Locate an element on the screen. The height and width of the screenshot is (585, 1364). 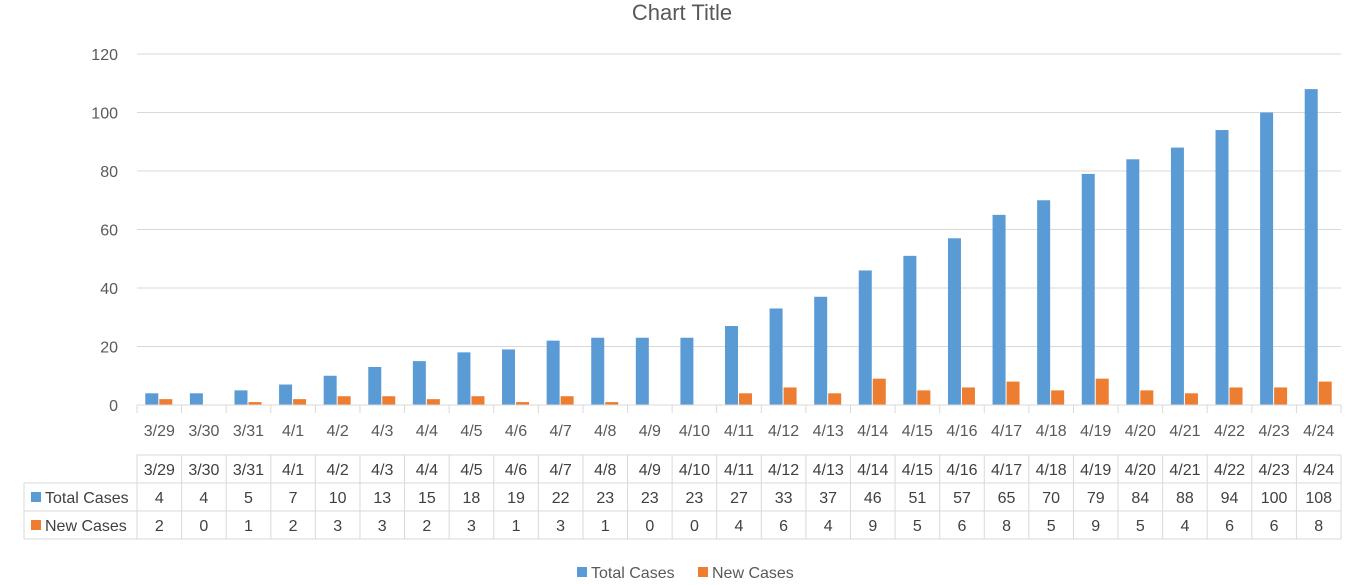
x-tick-label: 3/29 is located at coordinates (159, 431).